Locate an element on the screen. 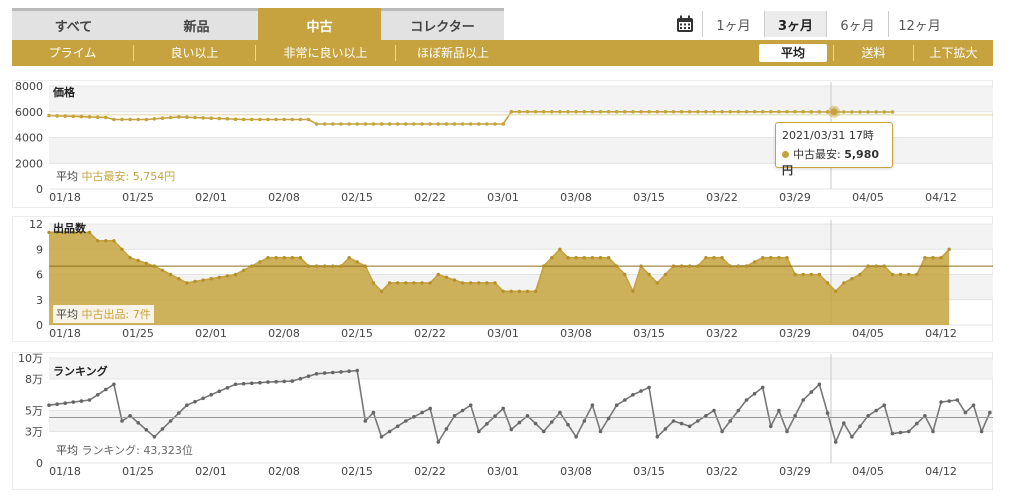 This screenshot has height=500, width=1024. filter-good-or-better: 良い以上 is located at coordinates (195, 53).